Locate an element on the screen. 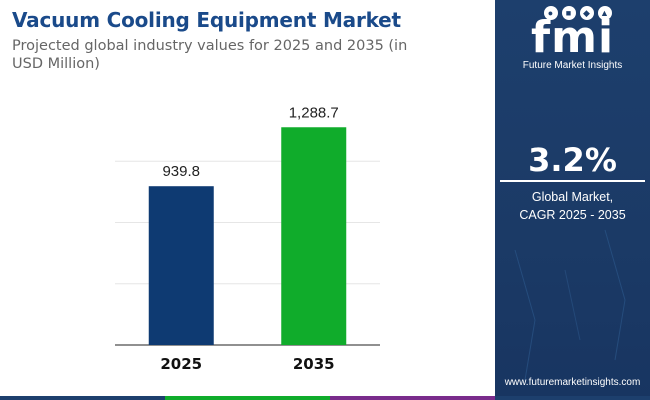  cagr-divider is located at coordinates (572, 181).